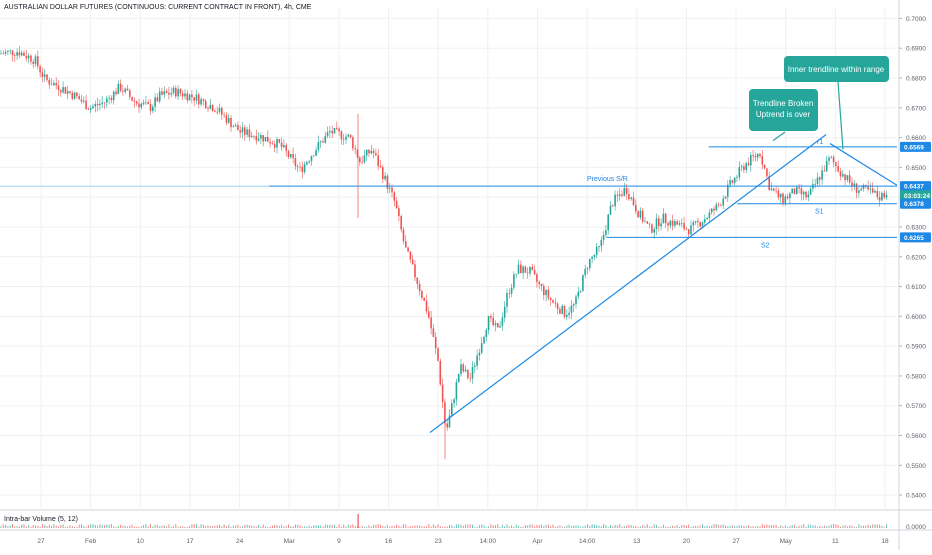  What do you see at coordinates (443, 521) in the screenshot?
I see `volume-bars` at bounding box center [443, 521].